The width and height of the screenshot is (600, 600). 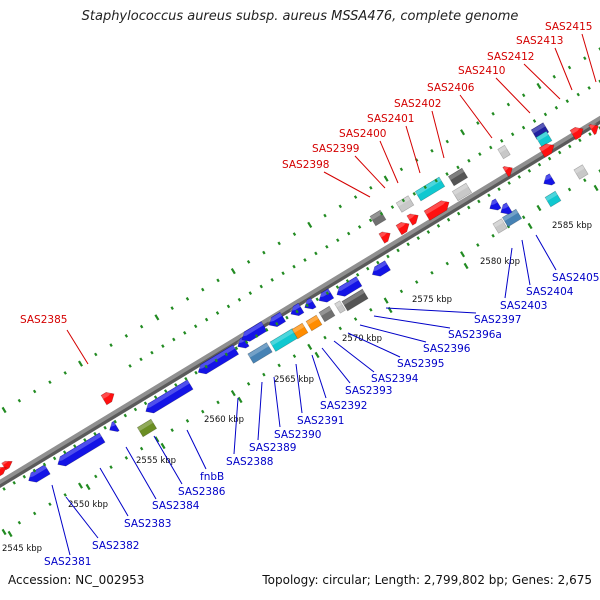 I want to click on label-sas2391: SAS2391, so click(x=319, y=395).